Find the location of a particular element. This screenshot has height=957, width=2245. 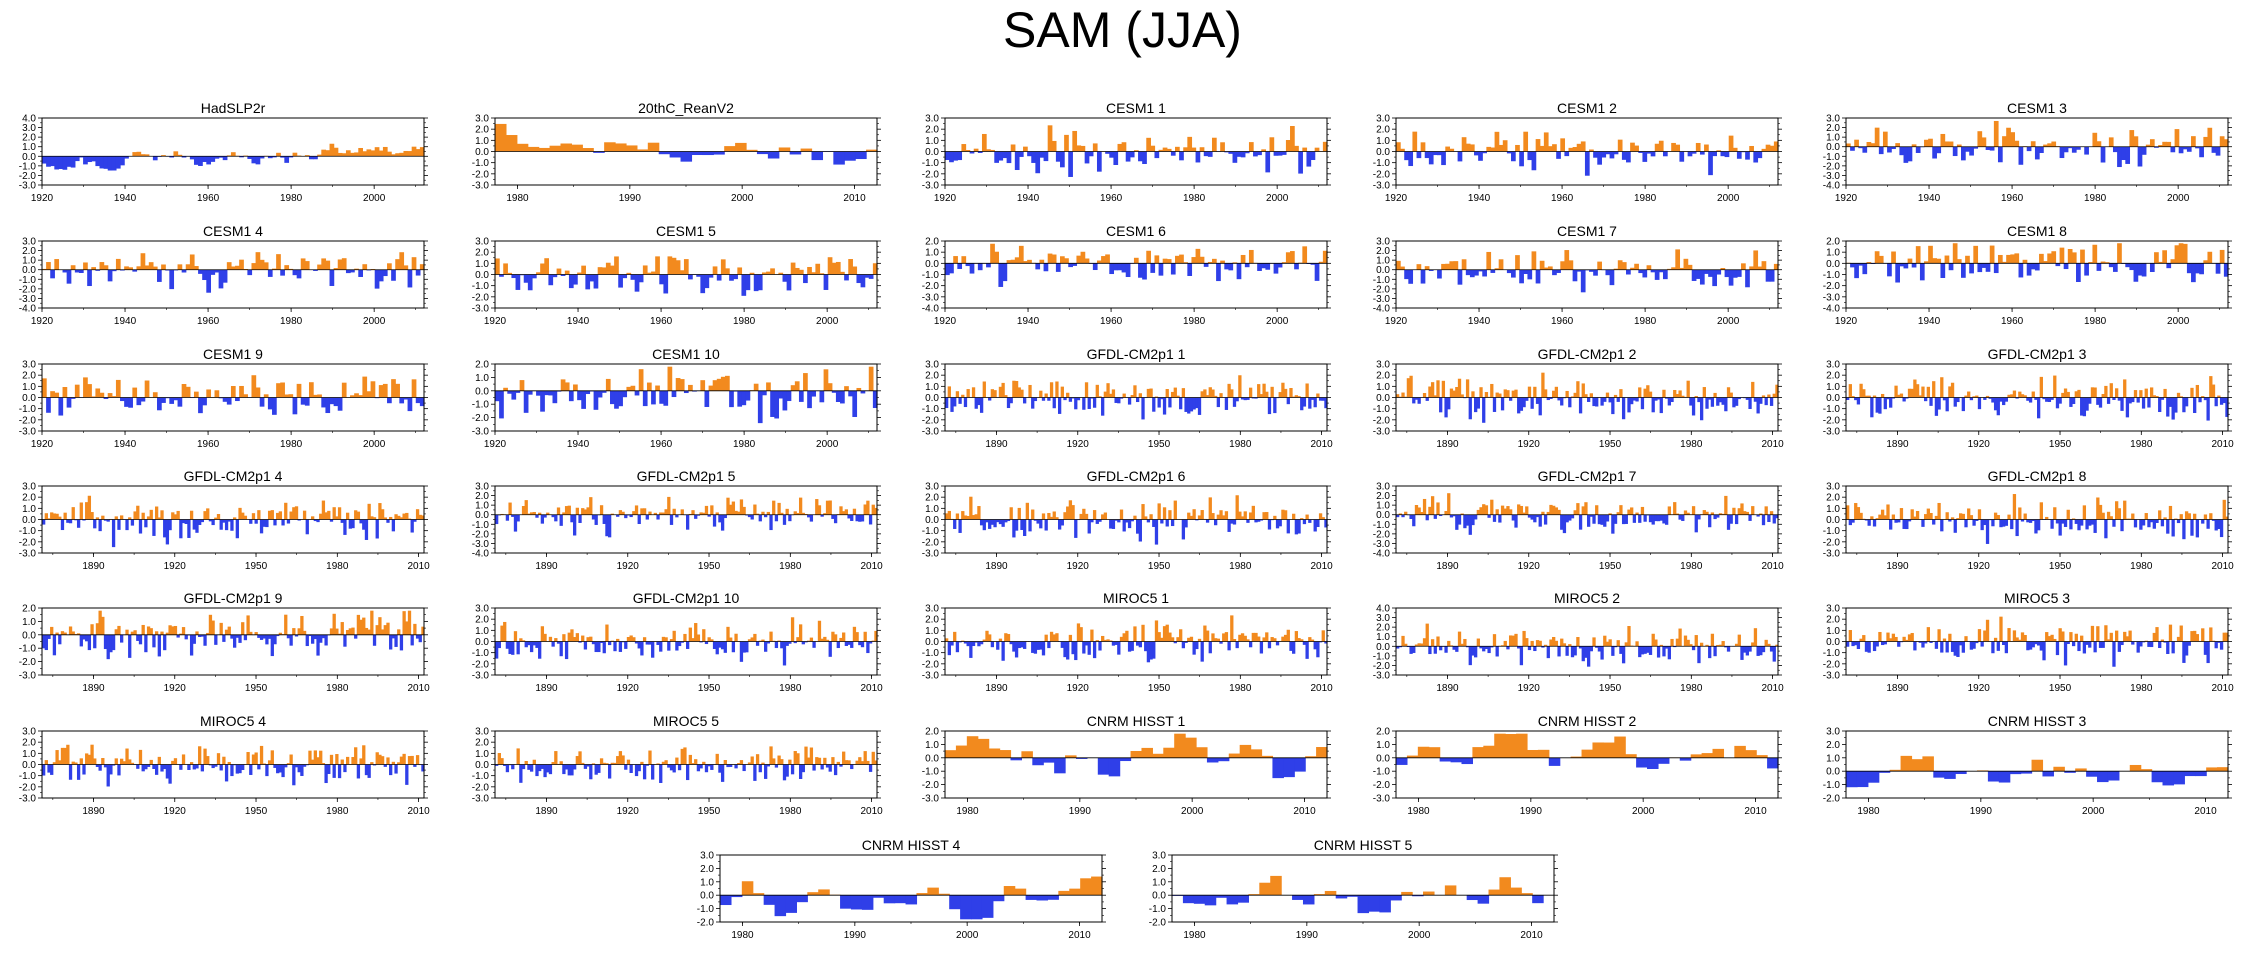

x-tick-label: 2000 is located at coordinates (374, 321).